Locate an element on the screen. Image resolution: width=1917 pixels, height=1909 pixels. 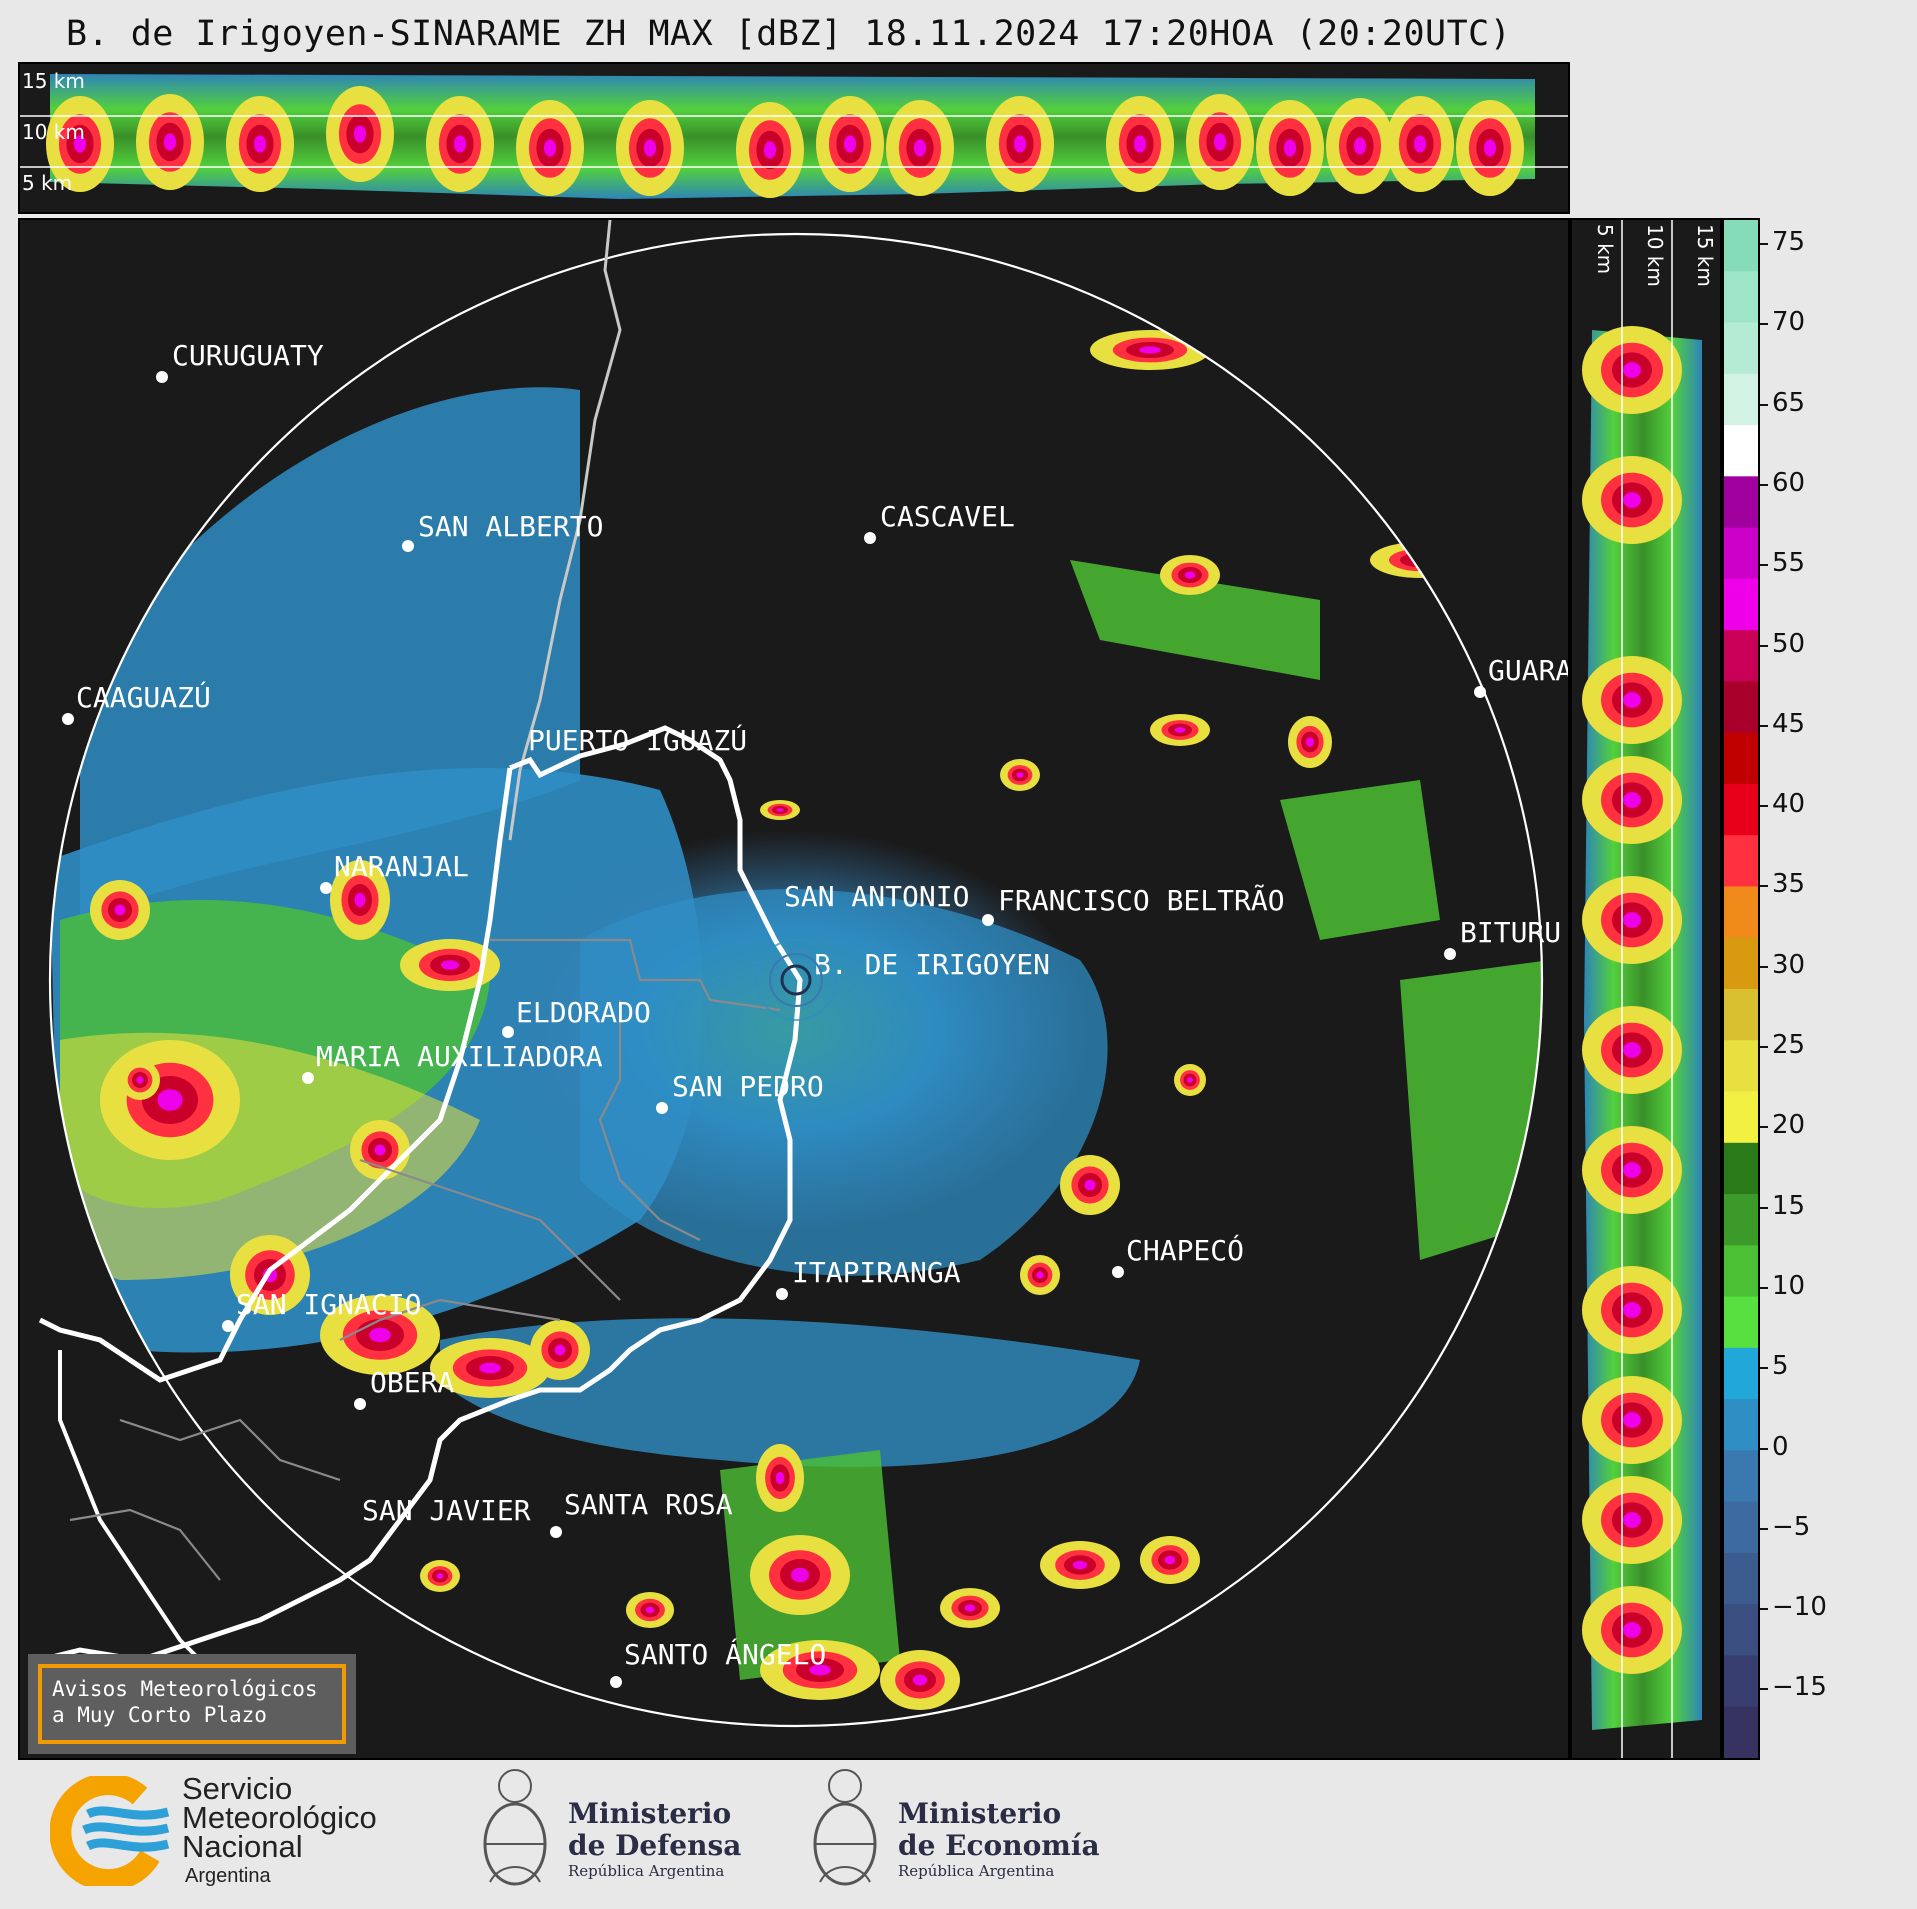
city-dot-guara is located at coordinates (1480, 692).